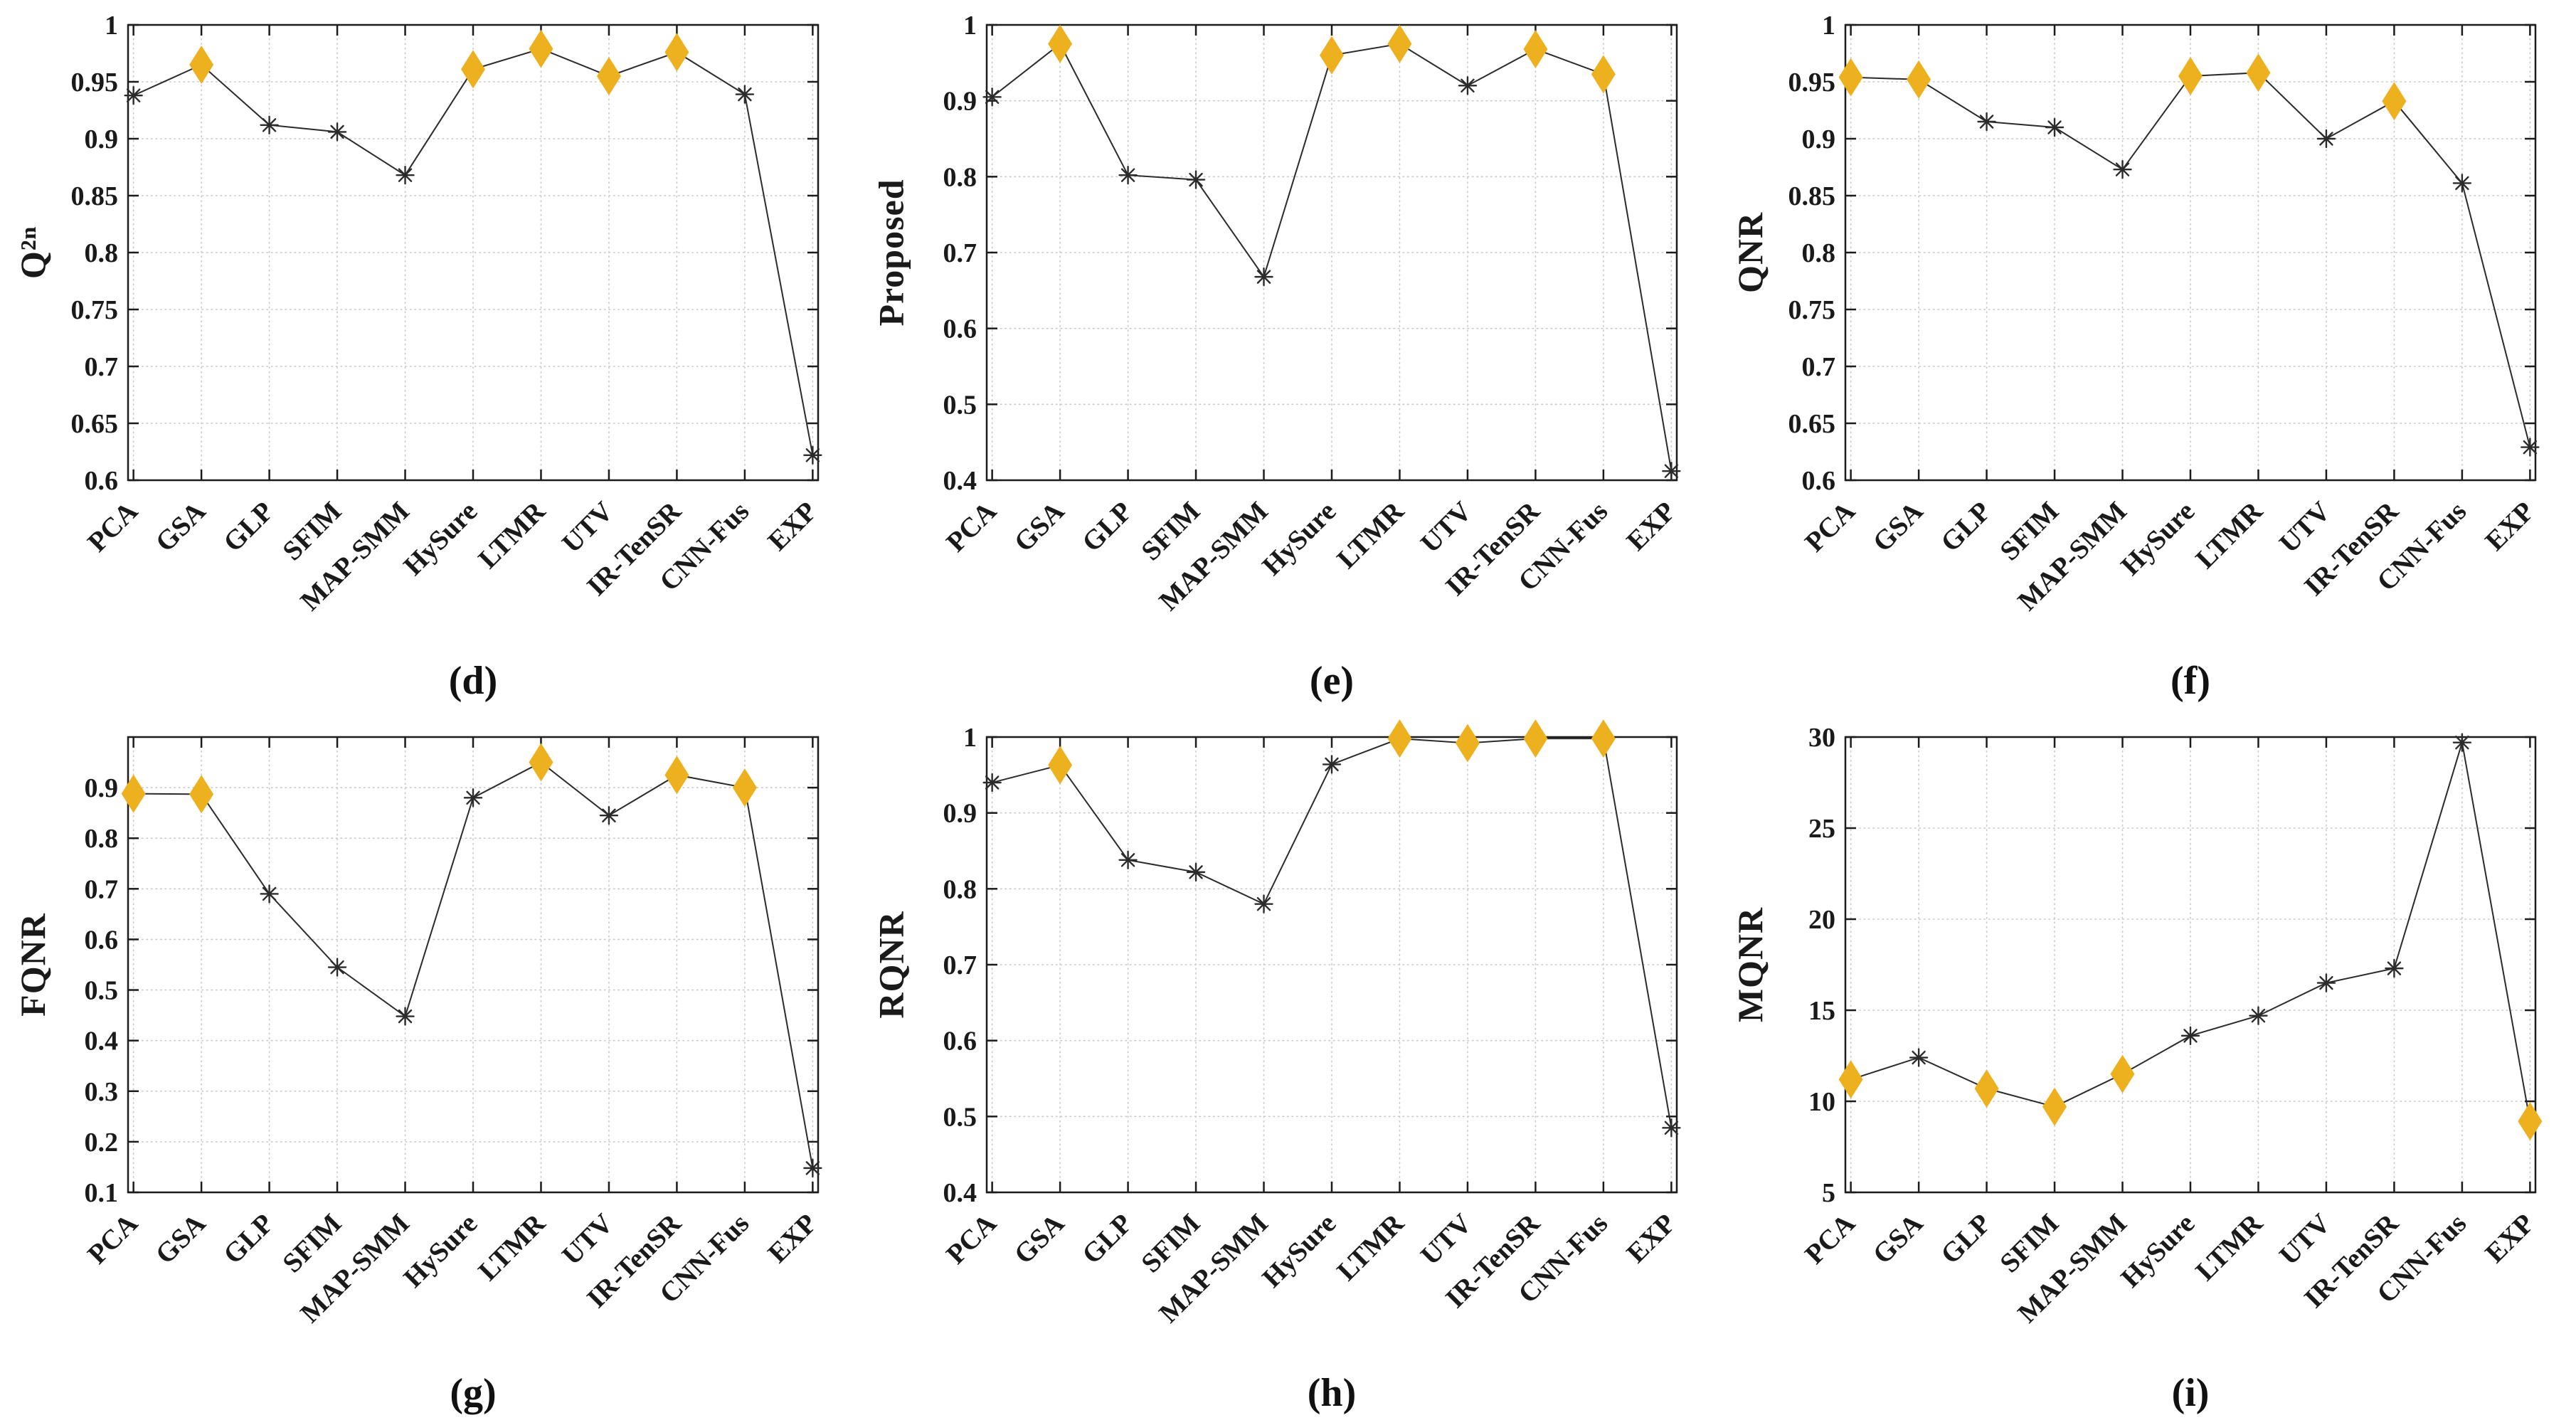 This screenshot has height=1425, width=2576. Describe the element at coordinates (1822, 738) in the screenshot. I see `svg-text: 30` at that location.